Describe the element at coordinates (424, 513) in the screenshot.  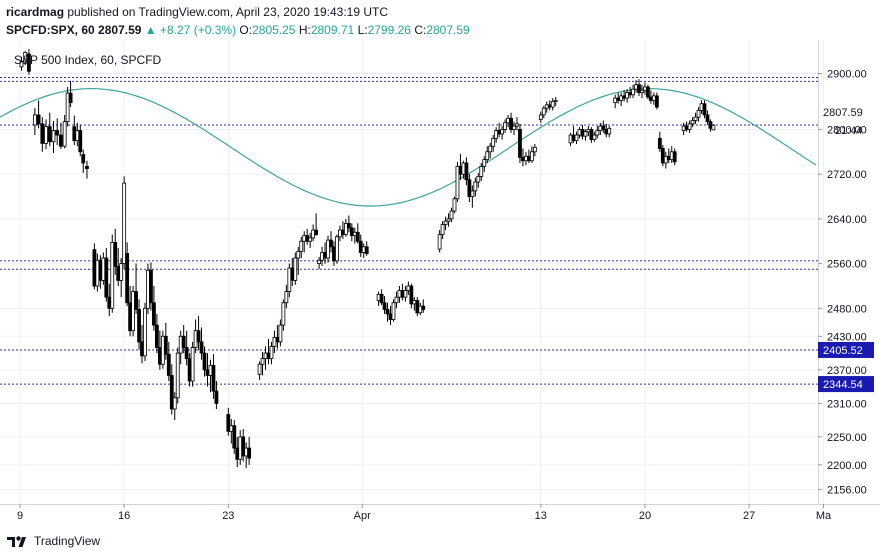
I see `time-axis: 9 16 23 Apr 13 20 27 Ma` at that location.